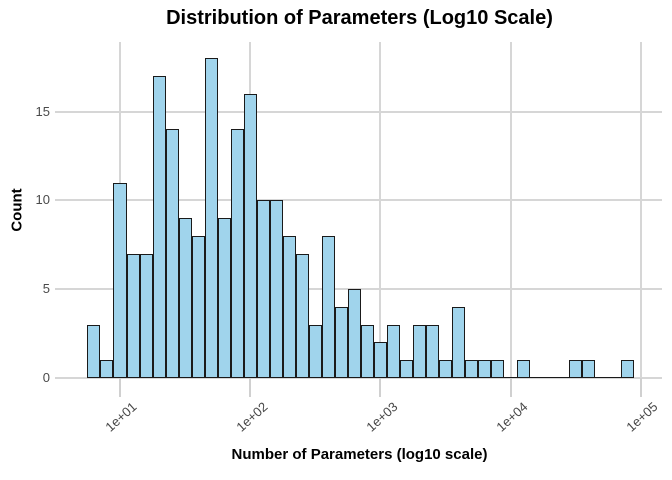 This screenshot has height=480, width=672. Describe the element at coordinates (42, 111) in the screenshot. I see `y-tick-label: 15` at that location.